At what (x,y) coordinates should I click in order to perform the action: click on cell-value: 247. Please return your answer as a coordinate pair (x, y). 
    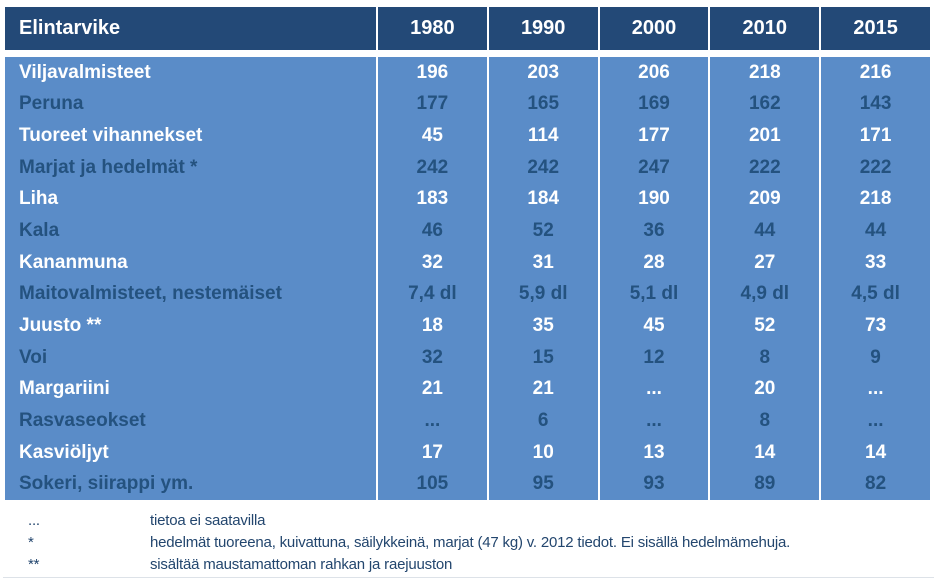
    Looking at the image, I should click on (654, 167).